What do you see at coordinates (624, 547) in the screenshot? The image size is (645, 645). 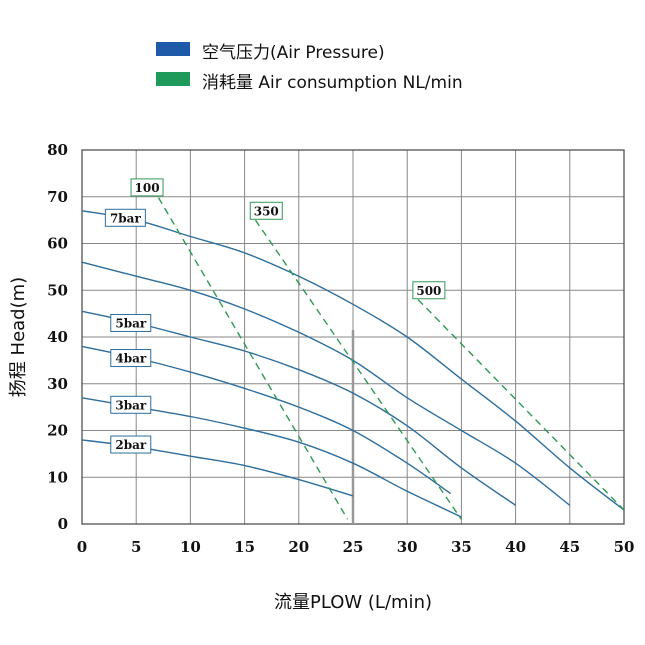 I see `x-tick-label-50: 50` at bounding box center [624, 547].